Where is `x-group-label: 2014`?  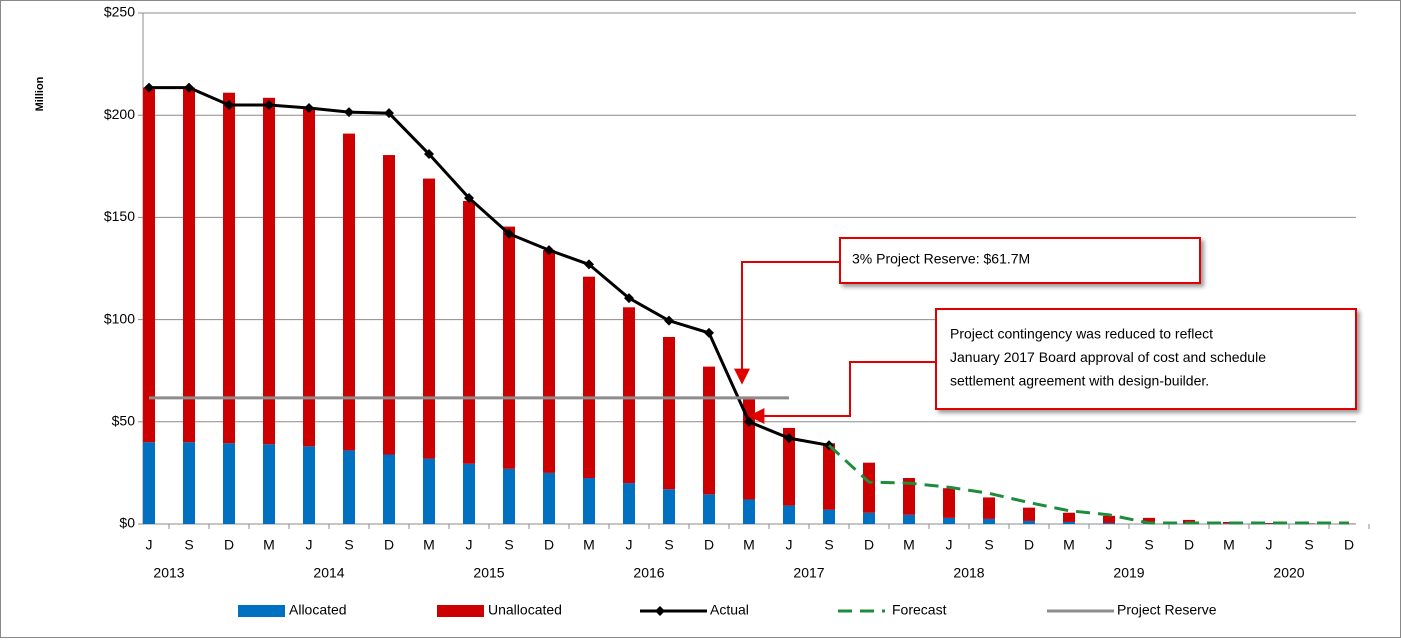 x-group-label: 2014 is located at coordinates (328, 573).